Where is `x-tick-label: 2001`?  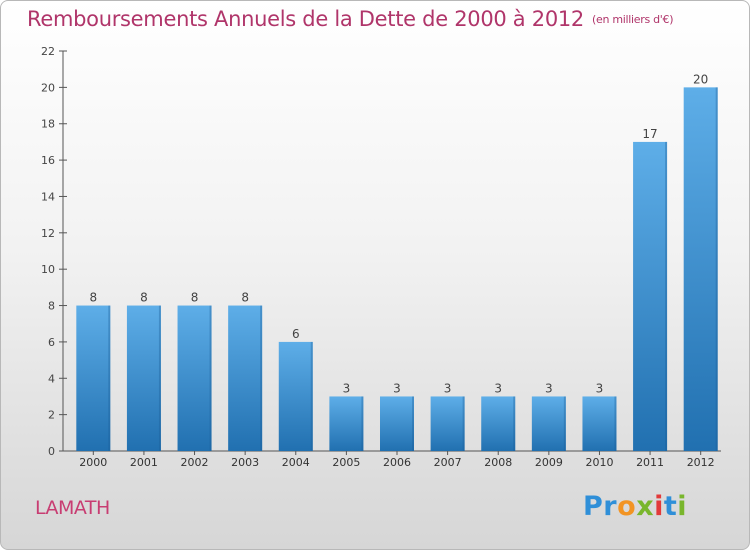 x-tick-label: 2001 is located at coordinates (144, 462).